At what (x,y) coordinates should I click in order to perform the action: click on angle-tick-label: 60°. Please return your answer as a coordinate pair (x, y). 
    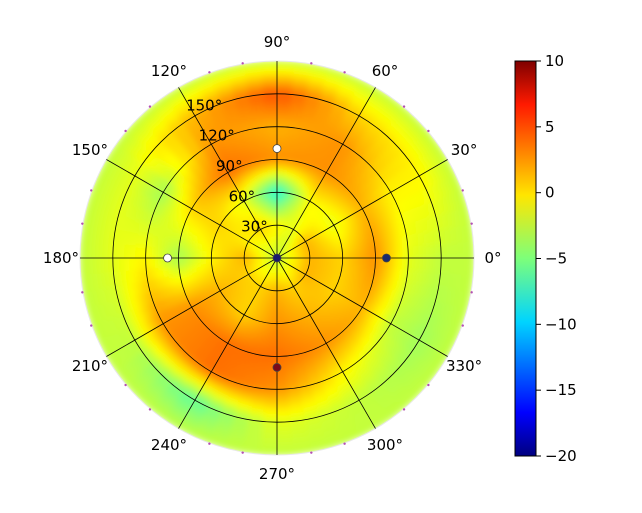
    Looking at the image, I should click on (385, 71).